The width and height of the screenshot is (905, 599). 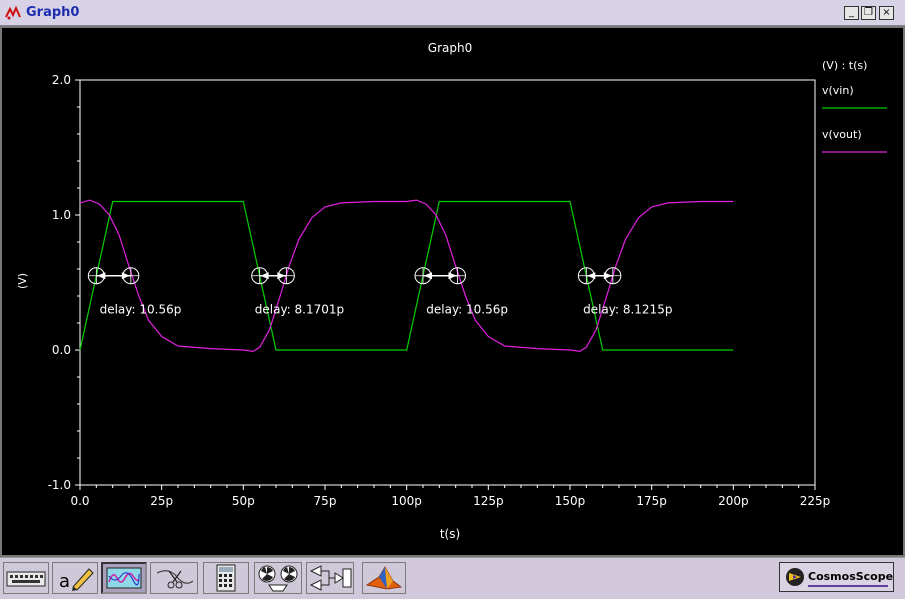 I want to click on chart-title: Graph0, so click(x=450, y=48).